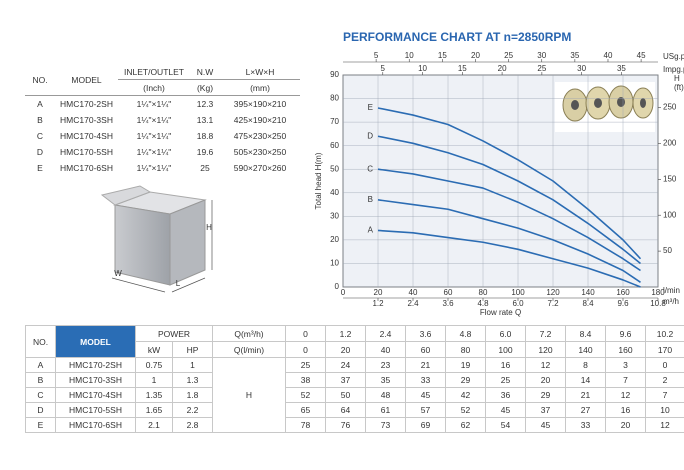 Image resolution: width=684 pixels, height=470 pixels. Describe the element at coordinates (448, 303) in the screenshot. I see `x2-tick-label: 3.6` at that location.